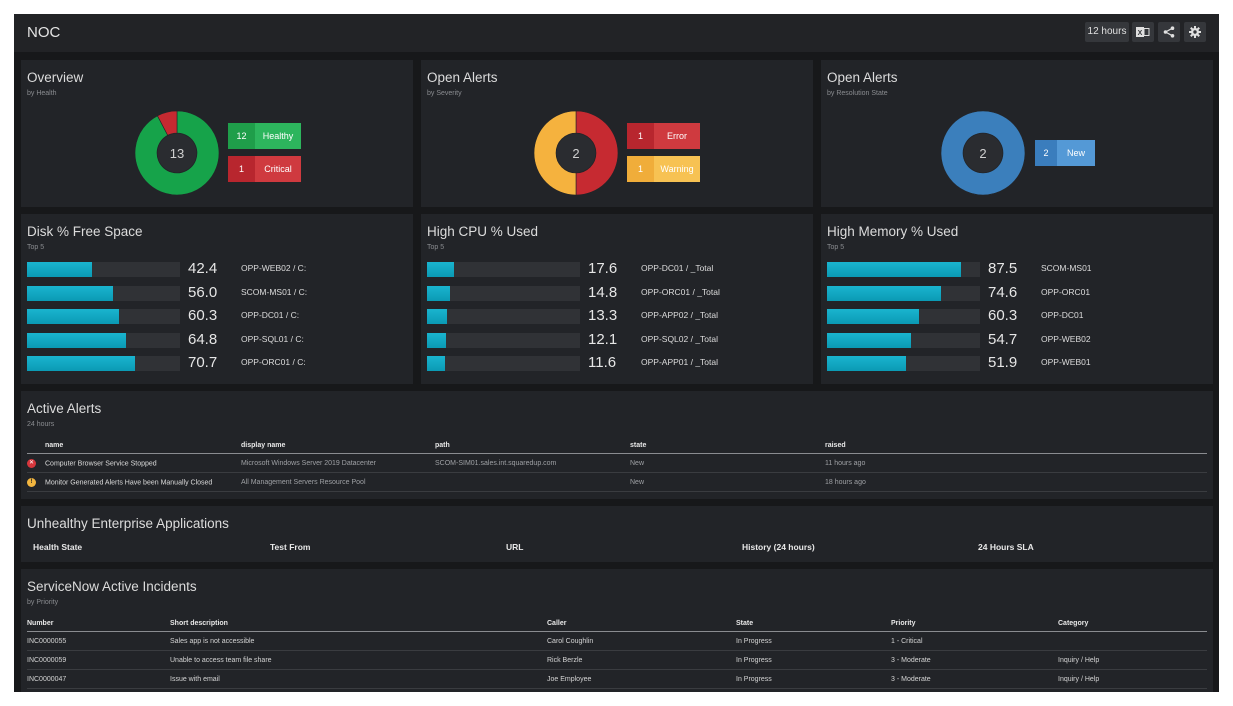 This screenshot has height=706, width=1233. I want to click on bar-value-label: 60.3, so click(1003, 315).